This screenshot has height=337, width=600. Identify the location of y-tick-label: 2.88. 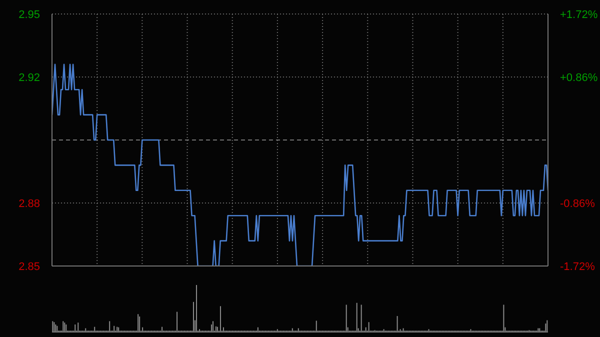
(29, 204).